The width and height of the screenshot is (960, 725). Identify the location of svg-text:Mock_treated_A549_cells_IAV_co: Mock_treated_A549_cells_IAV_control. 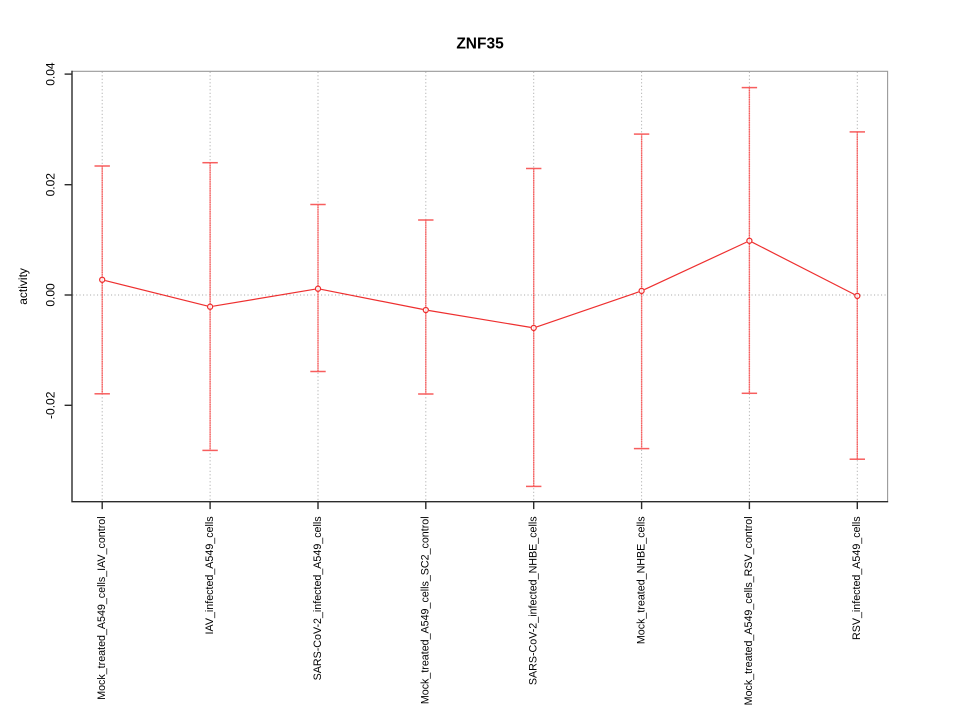
(102, 607).